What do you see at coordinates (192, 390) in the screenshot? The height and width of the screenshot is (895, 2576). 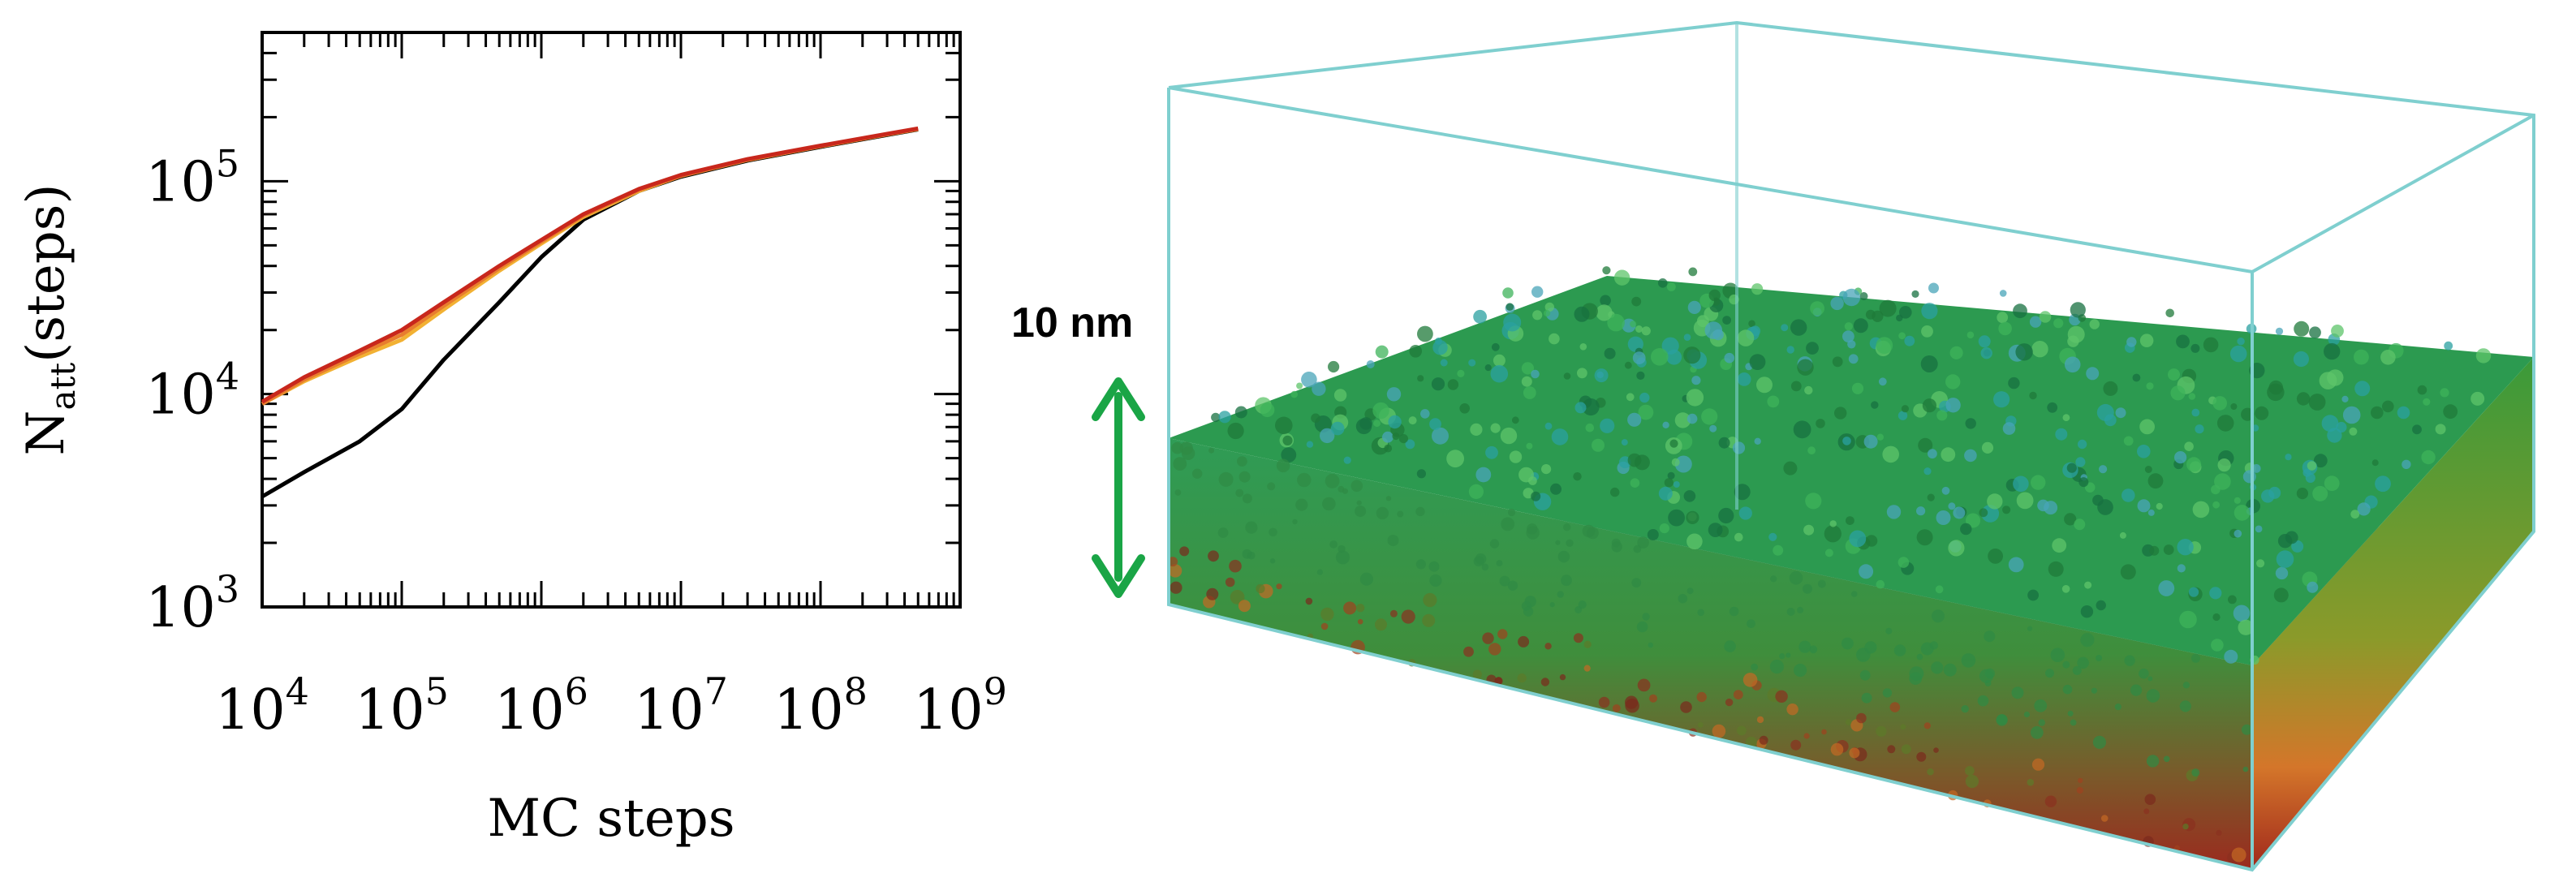 I see `y-tick-labels: 103 104 105` at bounding box center [192, 390].